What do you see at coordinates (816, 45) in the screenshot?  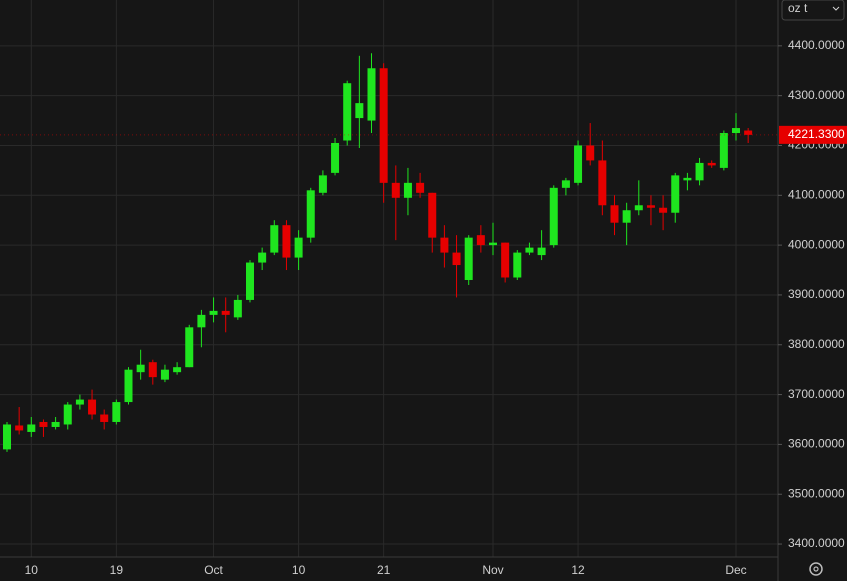 I see `y-tick-label: 4400.0000` at bounding box center [816, 45].